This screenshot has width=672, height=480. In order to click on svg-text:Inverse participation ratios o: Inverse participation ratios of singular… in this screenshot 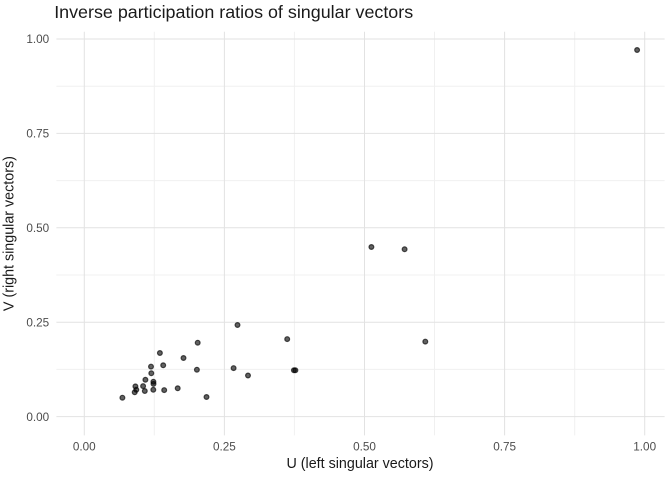, I will do `click(233, 12)`.